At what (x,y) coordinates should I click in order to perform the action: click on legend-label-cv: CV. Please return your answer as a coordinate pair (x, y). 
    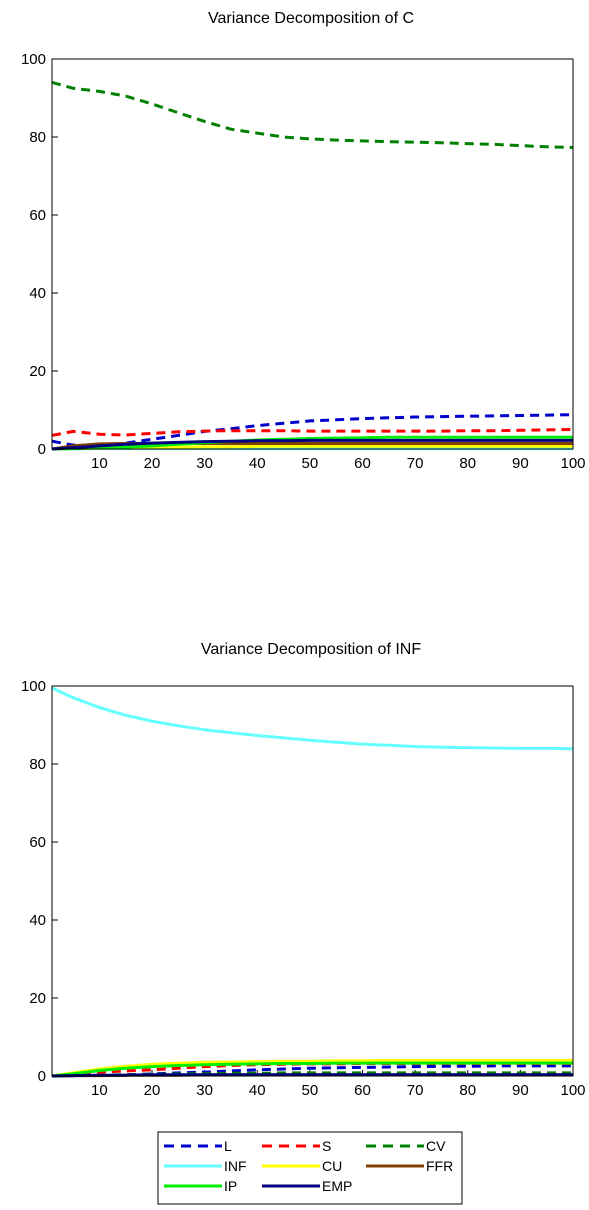
    Looking at the image, I should click on (436, 1146).